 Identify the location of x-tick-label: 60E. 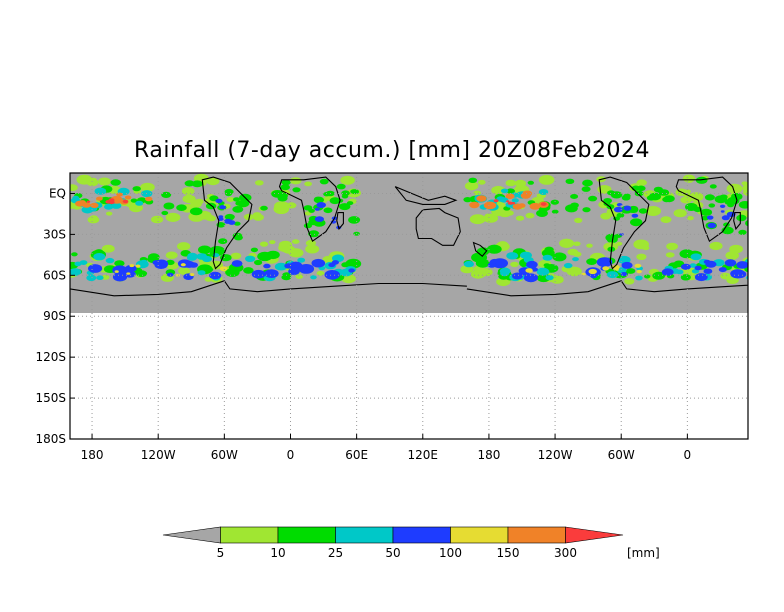
(356, 455).